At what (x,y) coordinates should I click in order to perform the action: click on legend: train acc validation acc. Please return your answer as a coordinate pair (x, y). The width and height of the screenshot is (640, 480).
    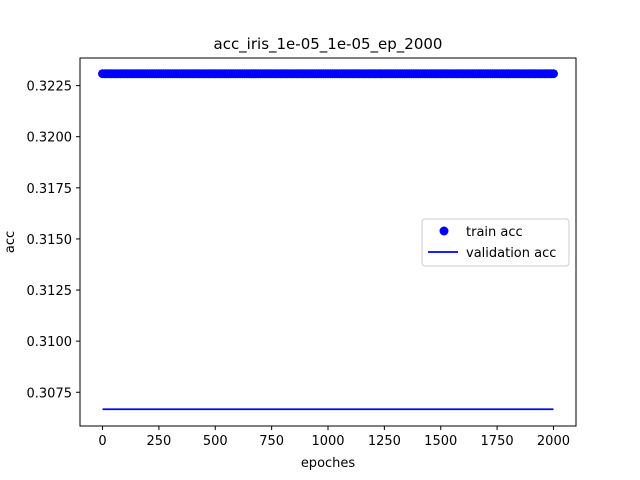
    Looking at the image, I should click on (495, 242).